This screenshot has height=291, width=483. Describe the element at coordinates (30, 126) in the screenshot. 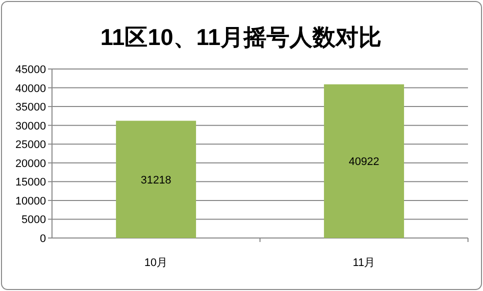

I see `ytick: 30000` at that location.